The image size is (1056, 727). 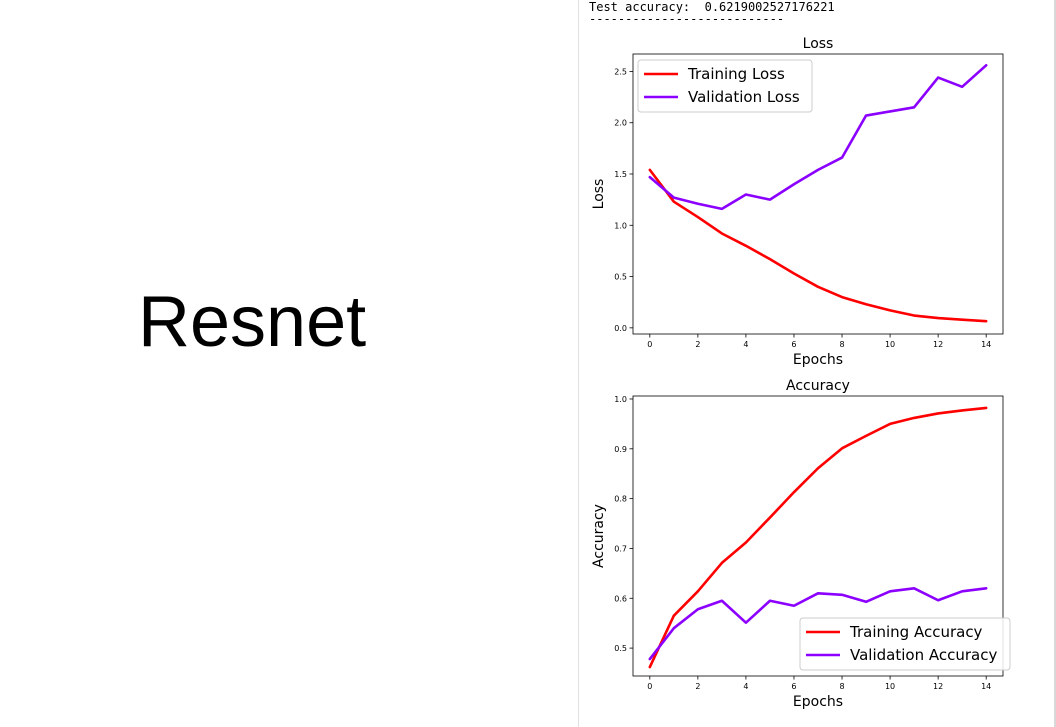 I want to click on chart-title: Loss, so click(x=818, y=44).